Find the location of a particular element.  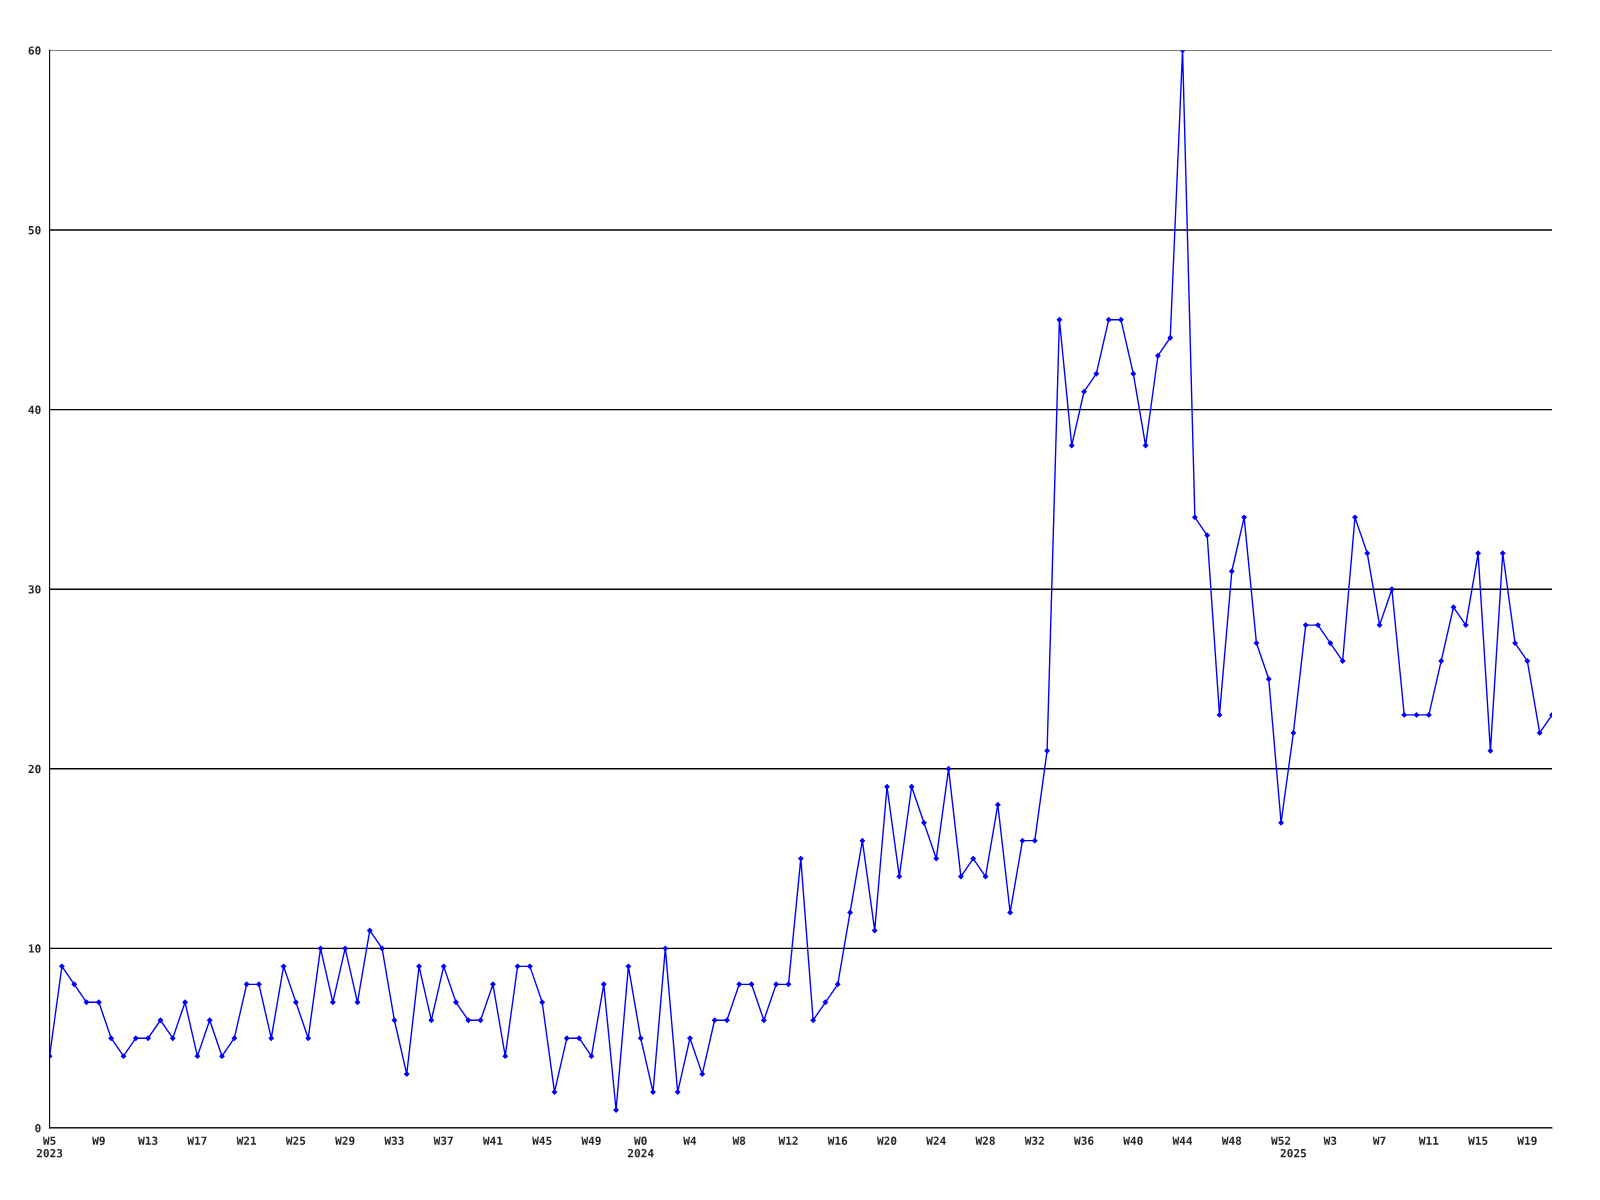

x-tick-label: W33 is located at coordinates (394, 1140).